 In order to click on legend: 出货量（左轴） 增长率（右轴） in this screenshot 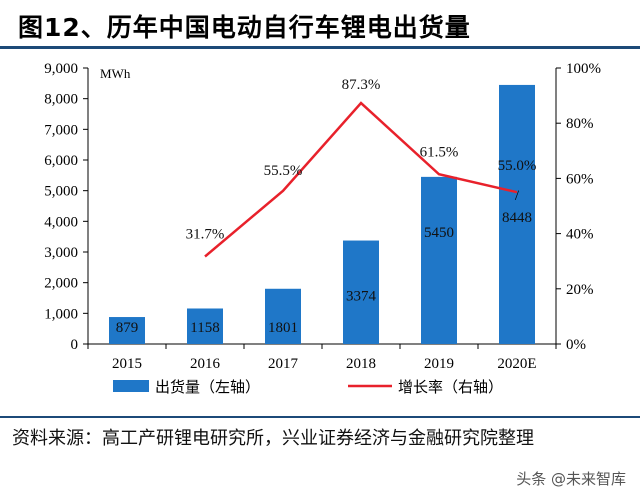, I will do `click(308, 387)`.